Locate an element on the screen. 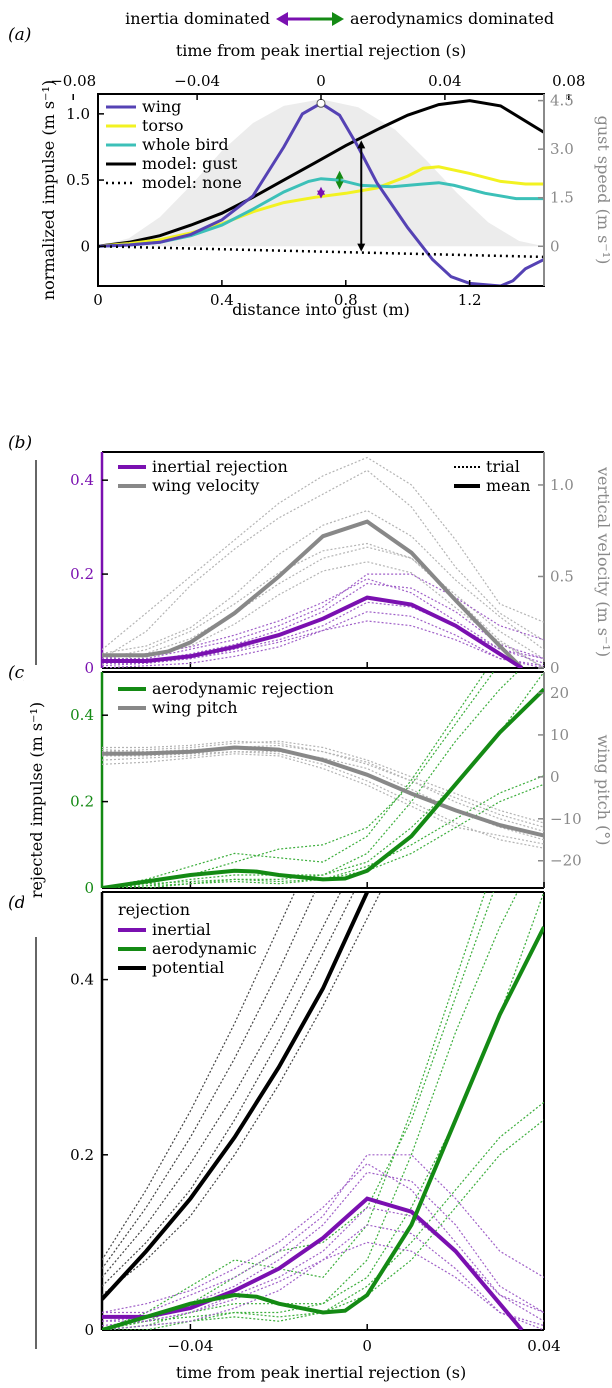  gust-profile-area is located at coordinates (321, 173).